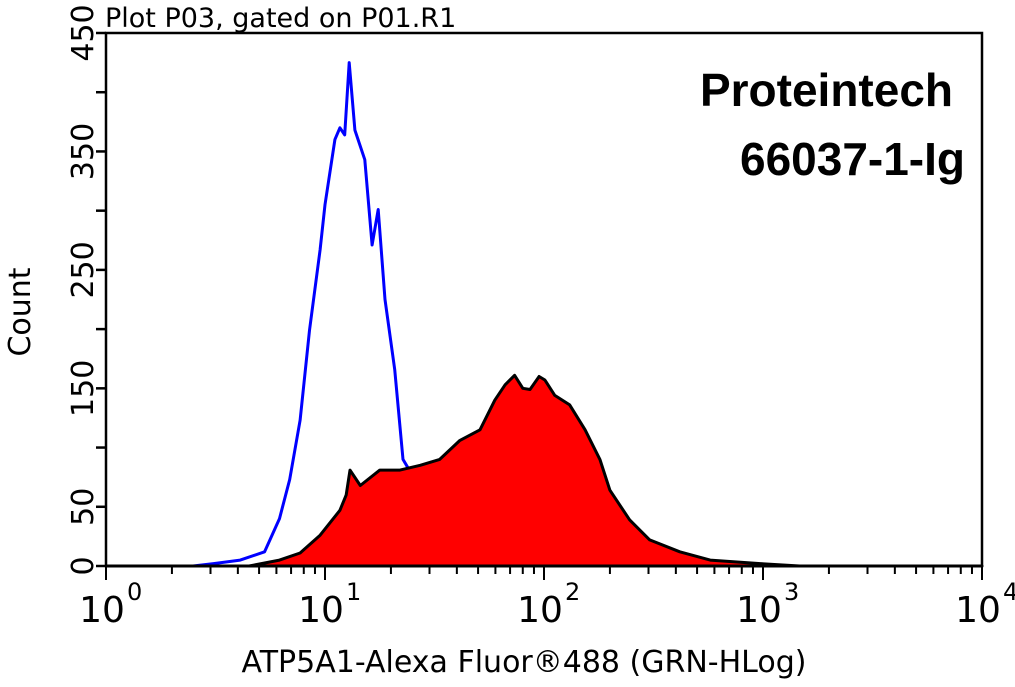 The width and height of the screenshot is (1015, 687). What do you see at coordinates (1009, 592) in the screenshot?
I see `x-tick-exponent: 4` at bounding box center [1009, 592].